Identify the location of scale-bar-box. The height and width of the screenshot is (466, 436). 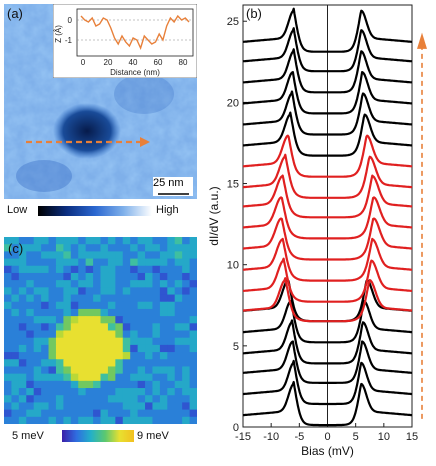
(173, 186).